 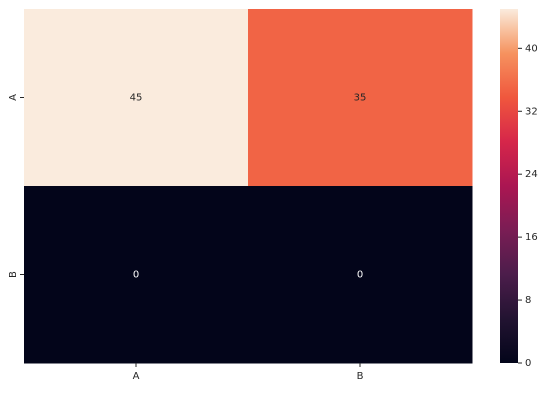 What do you see at coordinates (13, 97) in the screenshot?
I see `y-tick-label: A` at bounding box center [13, 97].